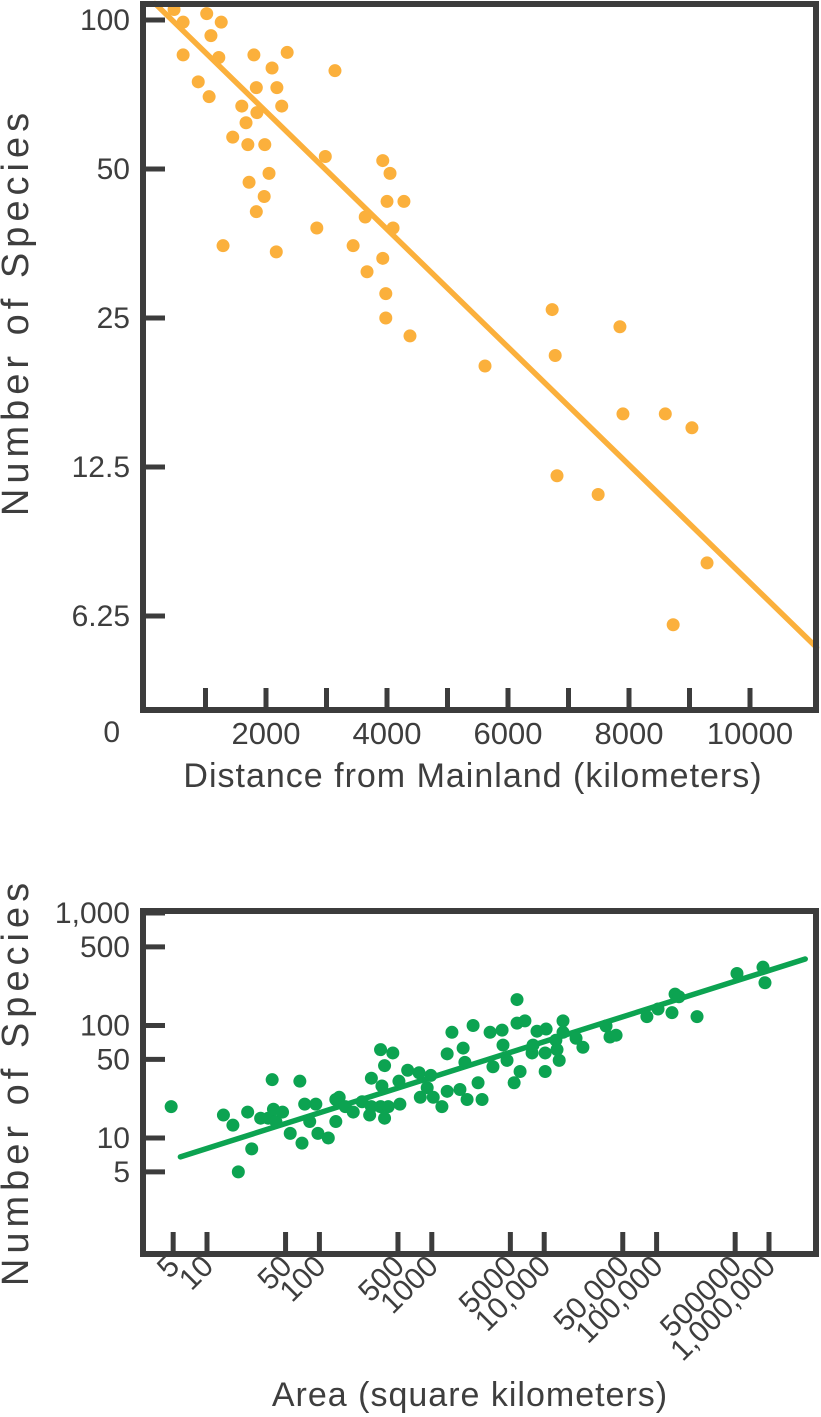 Image resolution: width=821 pixels, height=1417 pixels. What do you see at coordinates (387, 733) in the screenshot?
I see `x-tick-label: 4000` at bounding box center [387, 733].